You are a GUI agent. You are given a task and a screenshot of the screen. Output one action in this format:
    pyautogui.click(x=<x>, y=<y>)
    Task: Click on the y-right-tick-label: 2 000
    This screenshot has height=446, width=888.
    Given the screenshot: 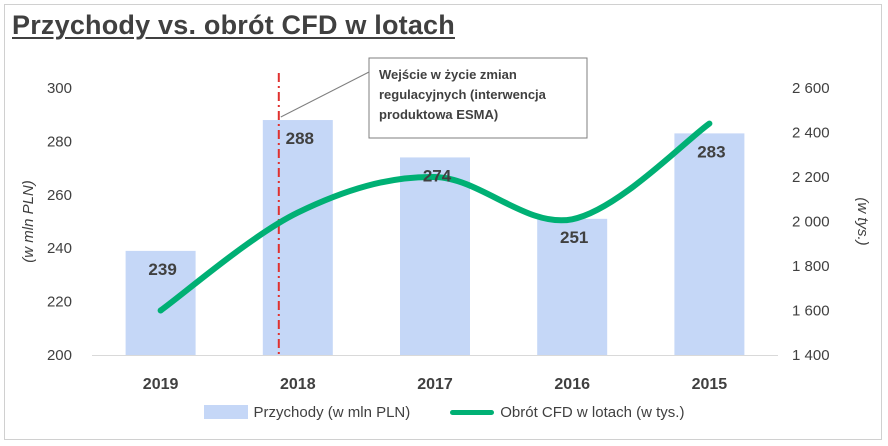 What is the action you would take?
    pyautogui.click(x=811, y=222)
    